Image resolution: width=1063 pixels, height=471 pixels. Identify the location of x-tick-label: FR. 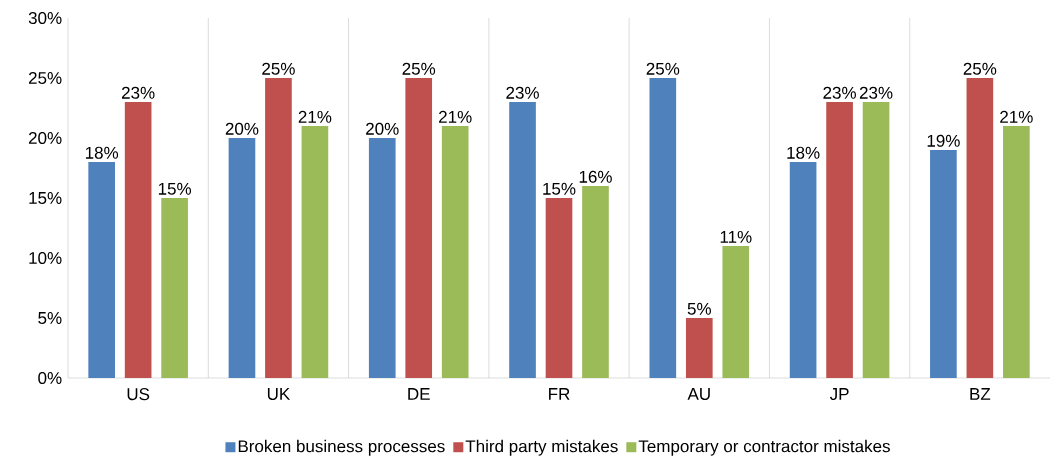
(559, 394).